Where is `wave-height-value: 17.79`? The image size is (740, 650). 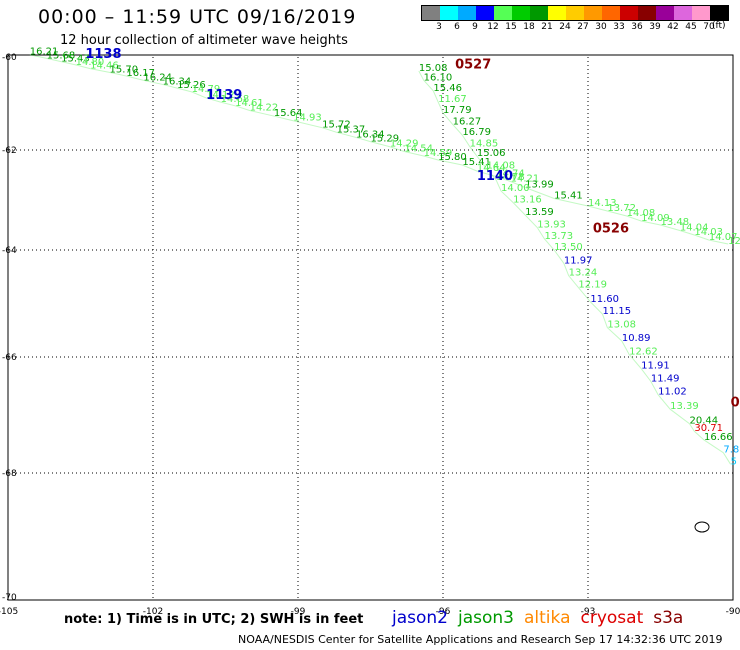
wave-height-value: 17.79 is located at coordinates (457, 110).